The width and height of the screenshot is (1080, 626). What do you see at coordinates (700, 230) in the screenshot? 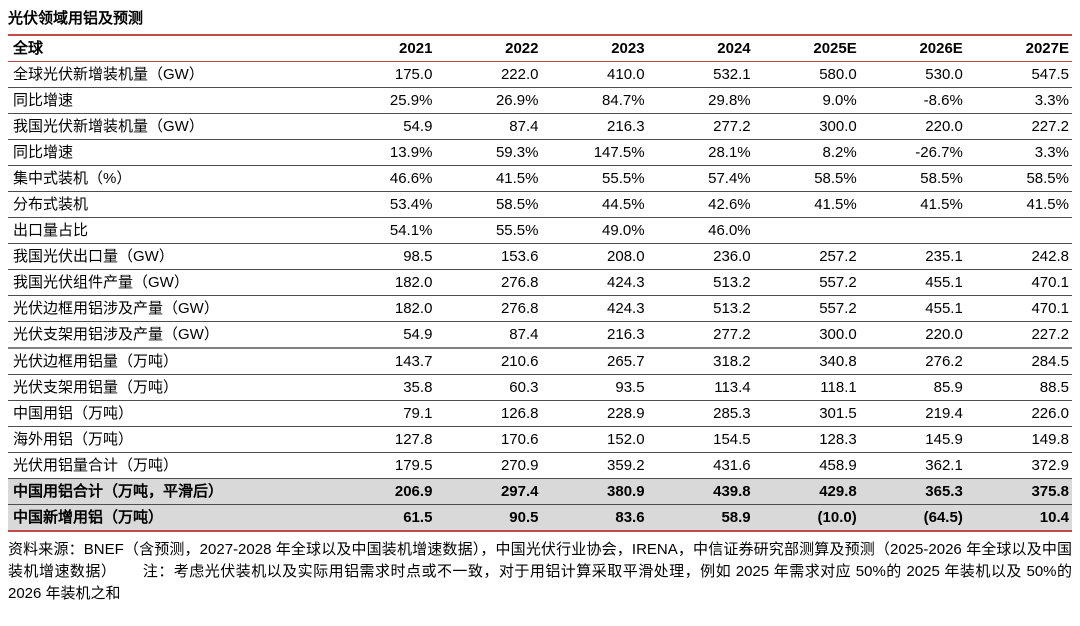
I see `cell-value: 46.0%` at bounding box center [700, 230].